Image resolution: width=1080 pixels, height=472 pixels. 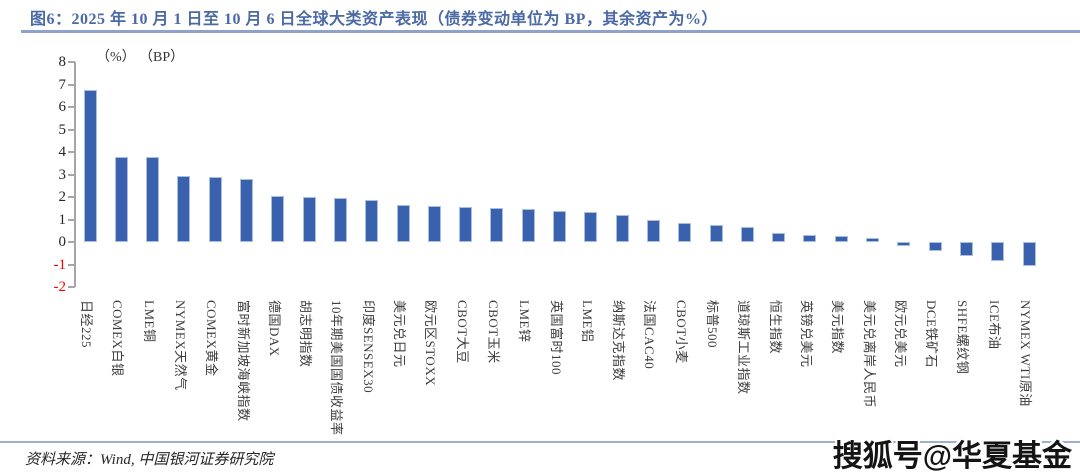 What do you see at coordinates (118, 338) in the screenshot?
I see `x-axis-label: COMEX白银` at bounding box center [118, 338].